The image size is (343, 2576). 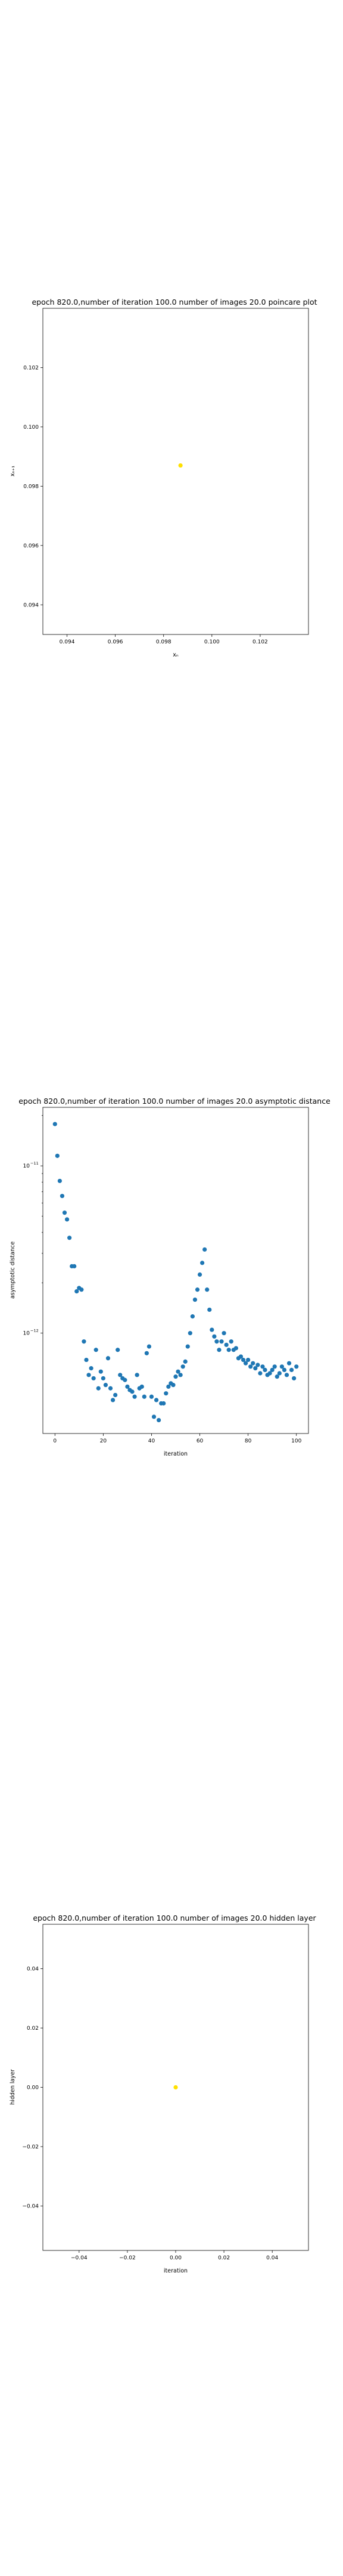 What do you see at coordinates (128, 2258) in the screenshot?
I see `x-tick-label: −0.02` at bounding box center [128, 2258].